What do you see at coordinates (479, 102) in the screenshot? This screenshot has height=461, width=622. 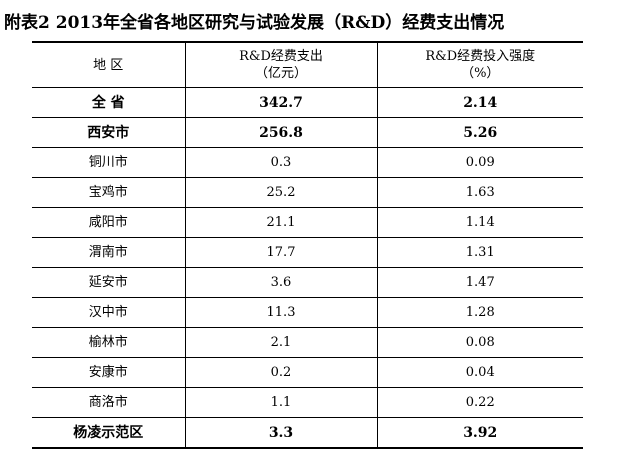 I see `cell-intensity: 2.14` at bounding box center [479, 102].